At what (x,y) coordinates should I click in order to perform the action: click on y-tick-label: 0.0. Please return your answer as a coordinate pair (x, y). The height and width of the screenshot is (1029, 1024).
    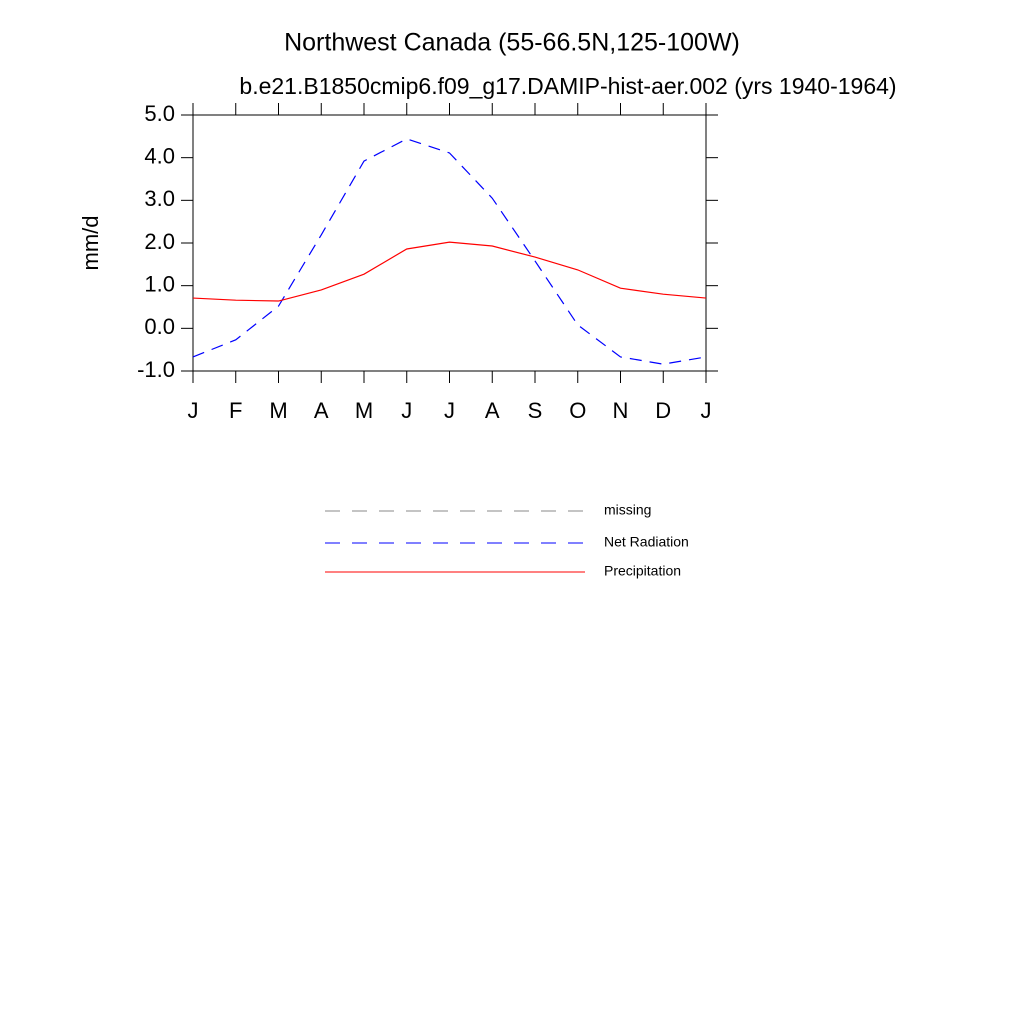
    Looking at the image, I should click on (159, 326).